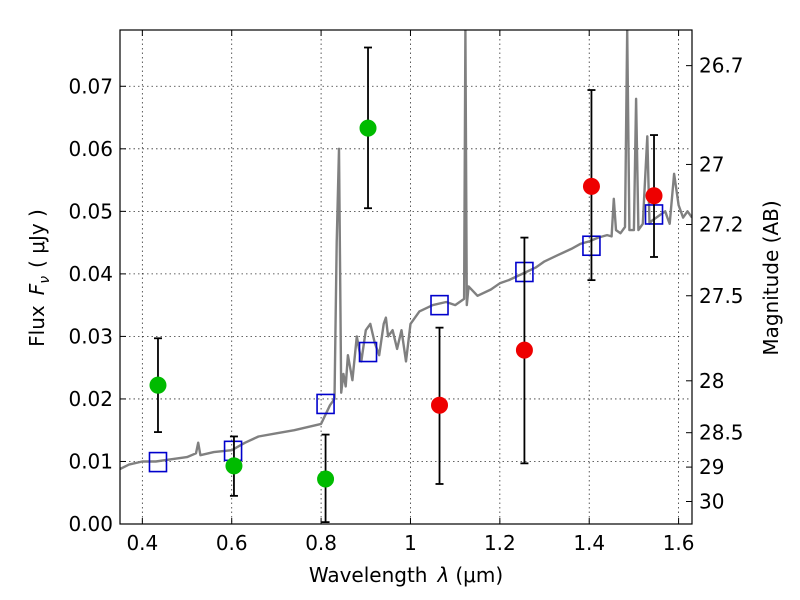  Describe the element at coordinates (90, 336) in the screenshot. I see `y-tick-label: 0.03` at that location.